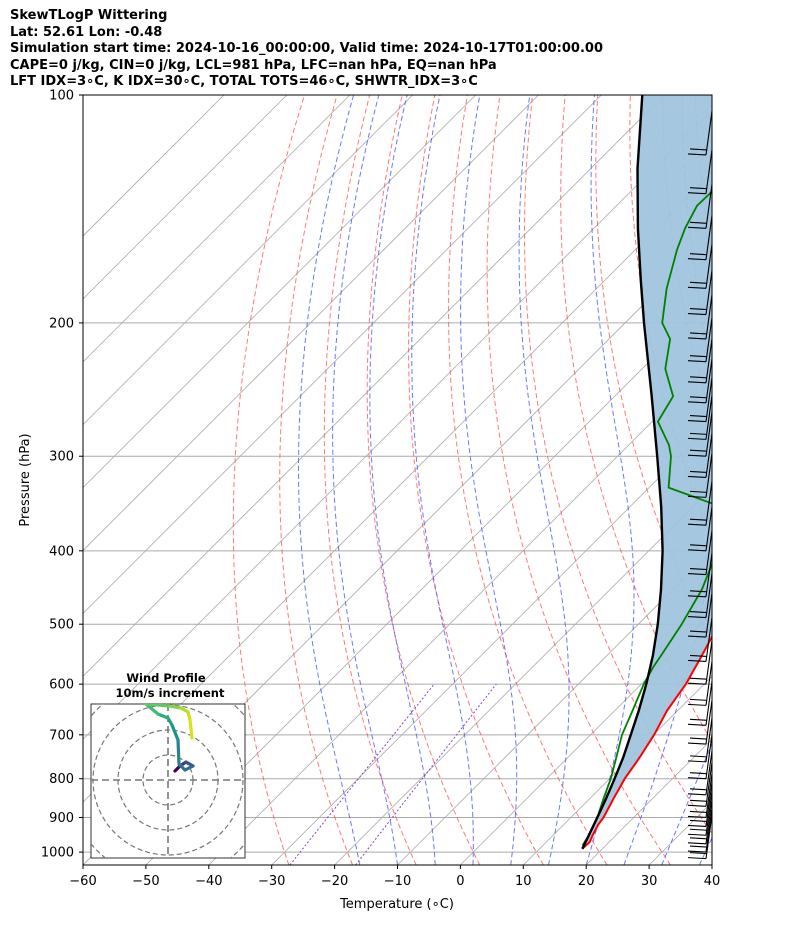 Image resolution: width=794 pixels, height=937 pixels. I want to click on x-tick-label: 40, so click(712, 881).